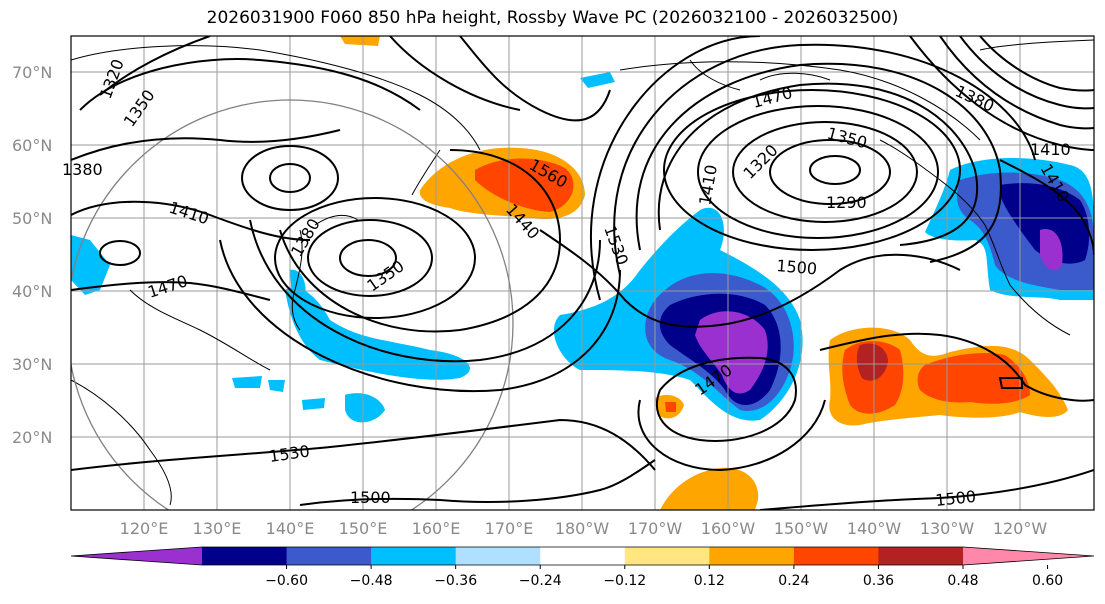 The image size is (1105, 604). I want to click on lon-label: 170°E, so click(509, 528).